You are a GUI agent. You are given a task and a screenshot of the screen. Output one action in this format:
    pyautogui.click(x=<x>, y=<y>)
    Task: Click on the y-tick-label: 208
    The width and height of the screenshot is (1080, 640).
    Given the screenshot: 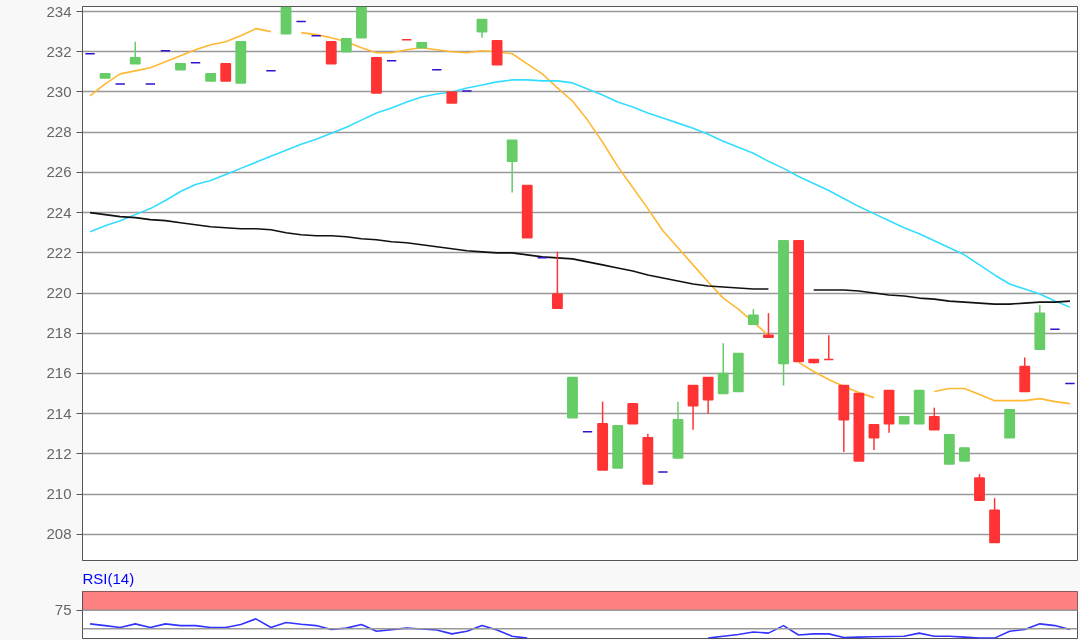 What is the action you would take?
    pyautogui.click(x=59, y=534)
    